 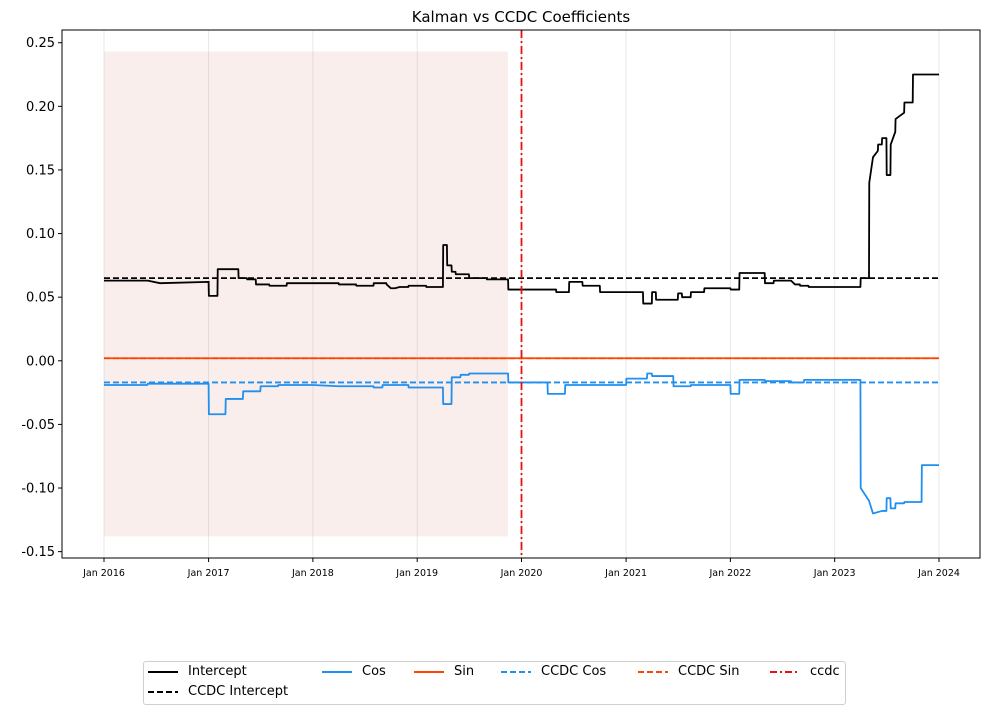 What do you see at coordinates (834, 573) in the screenshot?
I see `x-tick-label: Jan 2023` at bounding box center [834, 573].